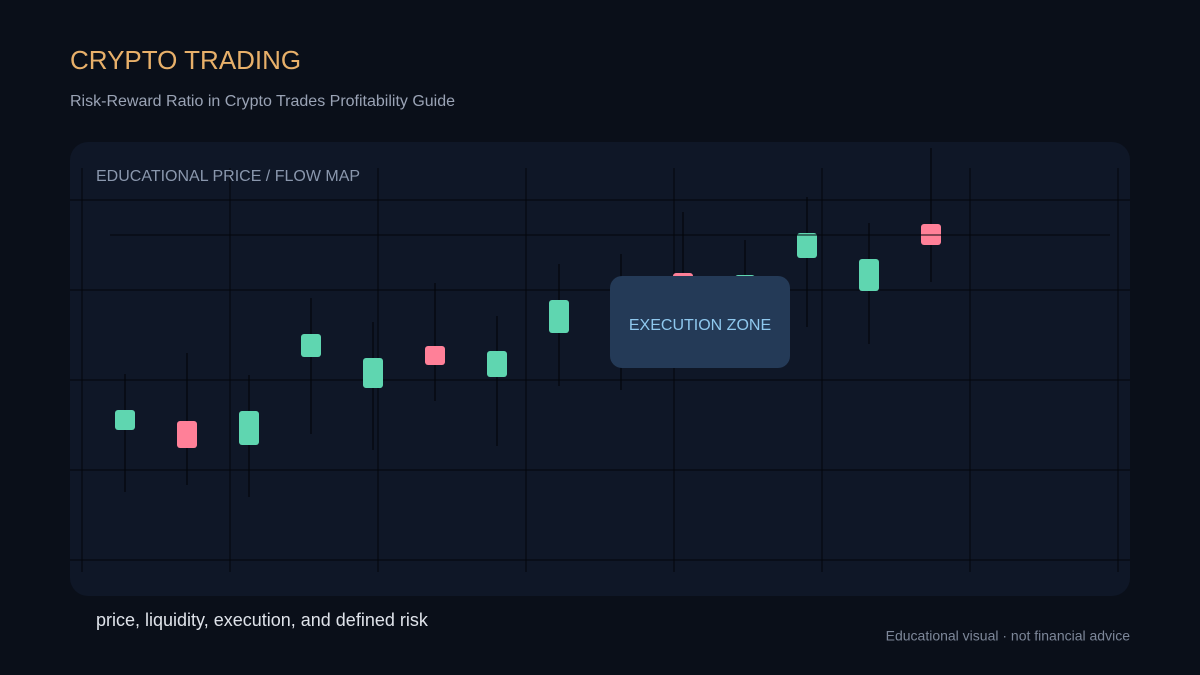 The height and width of the screenshot is (675, 1200). I want to click on zone-label: EXECUTION ZONE, so click(700, 325).